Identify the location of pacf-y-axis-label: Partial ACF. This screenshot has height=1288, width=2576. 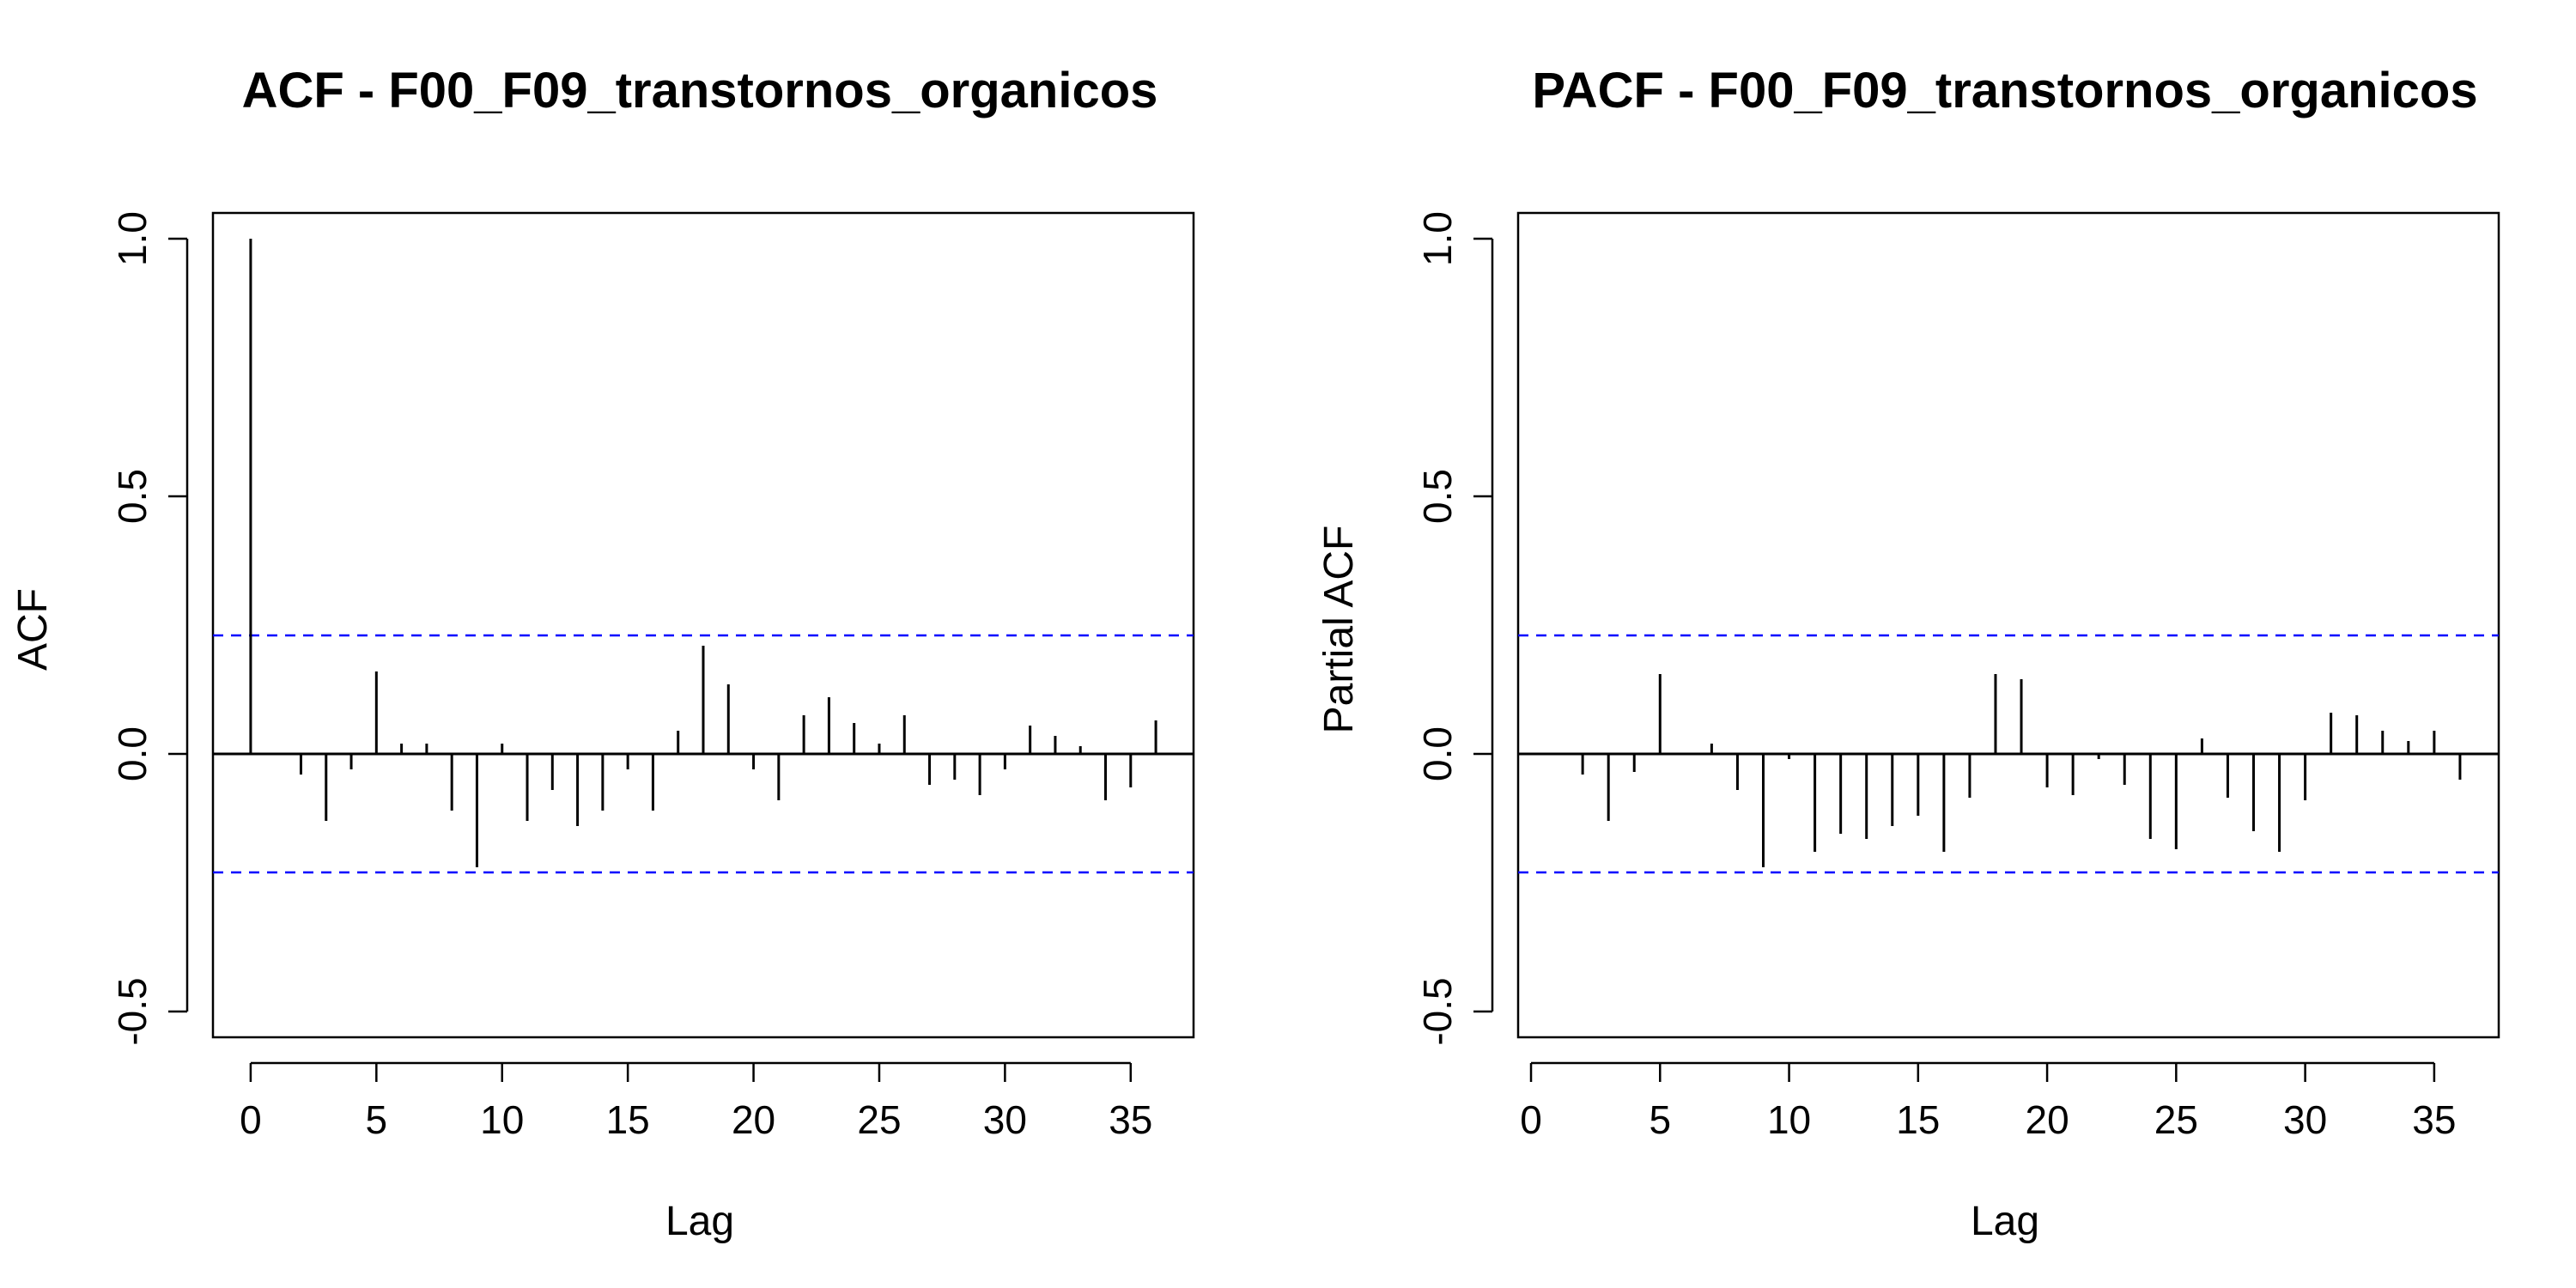
(1339, 630).